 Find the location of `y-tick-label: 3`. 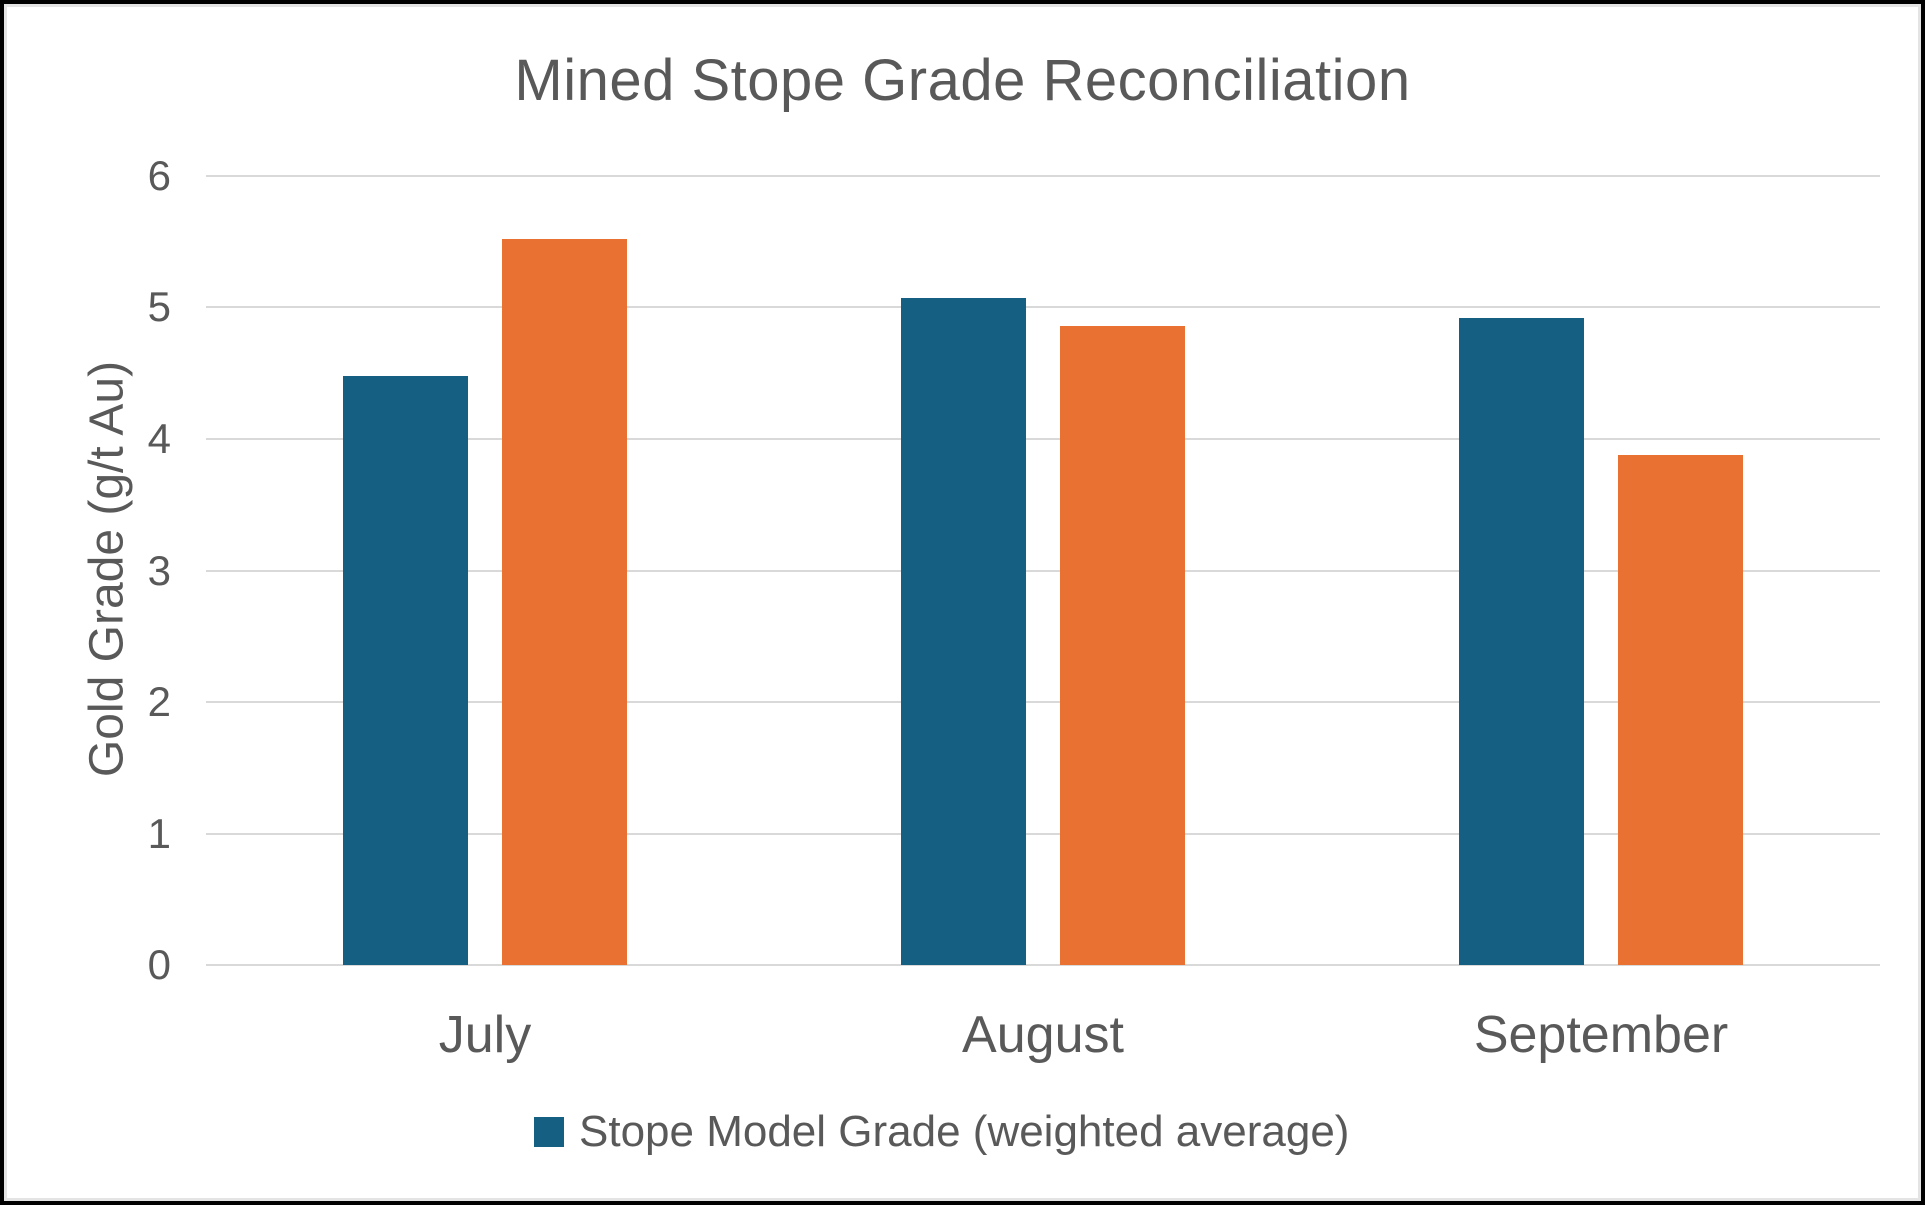

y-tick-label: 3 is located at coordinates (159, 570).